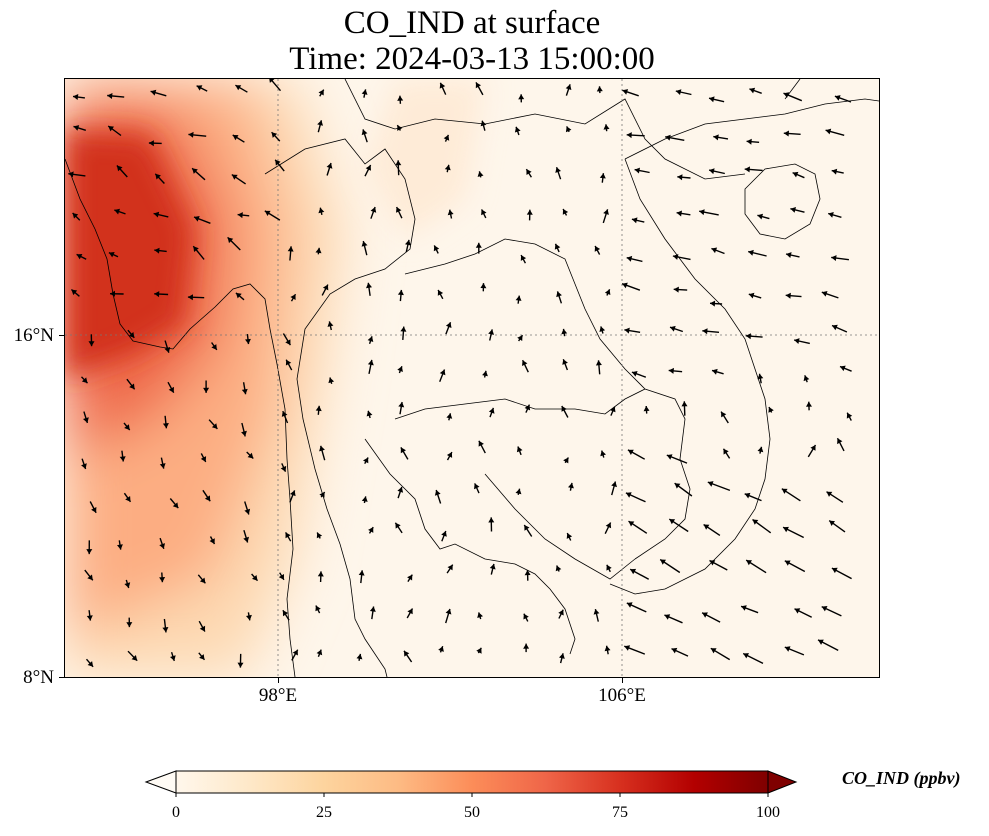  What do you see at coordinates (472, 23) in the screenshot?
I see `map-title: CO_IND at surface` at bounding box center [472, 23].